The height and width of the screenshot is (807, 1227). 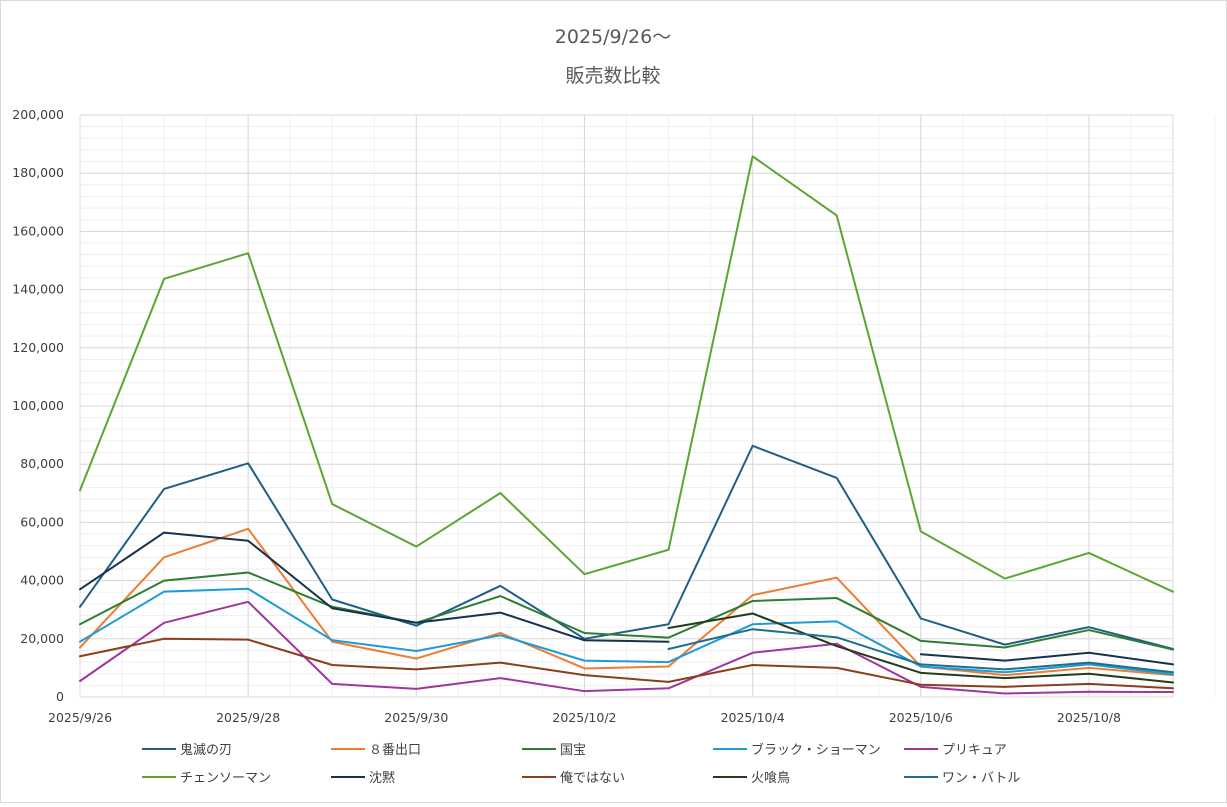 I want to click on legend-label: 鬼滅の刃, so click(x=206, y=750).